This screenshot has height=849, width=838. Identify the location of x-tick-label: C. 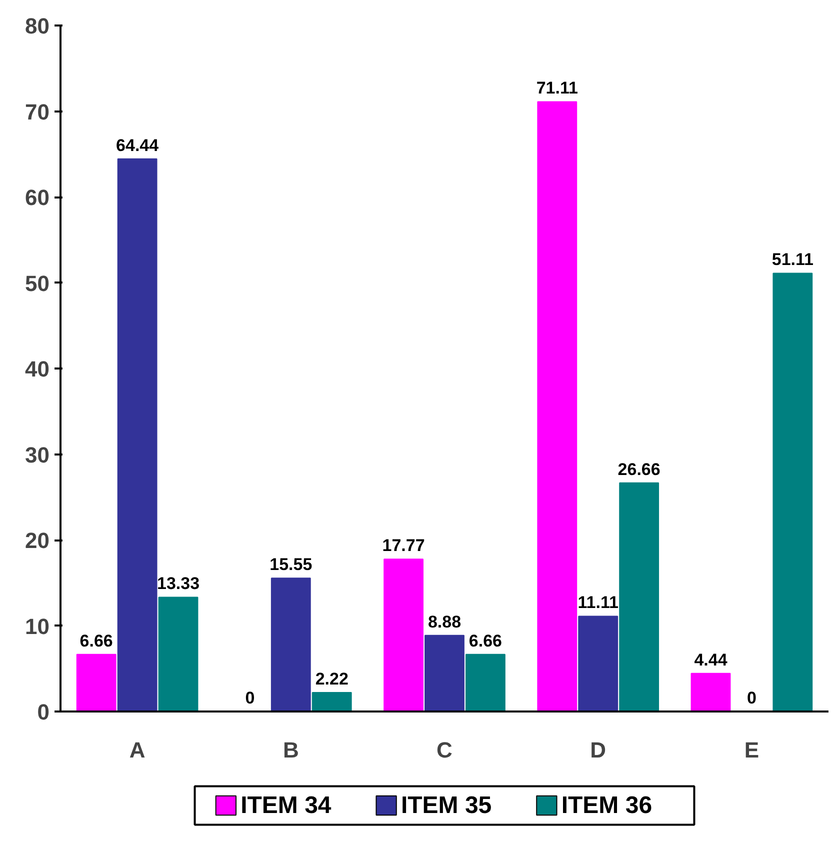
(444, 750).